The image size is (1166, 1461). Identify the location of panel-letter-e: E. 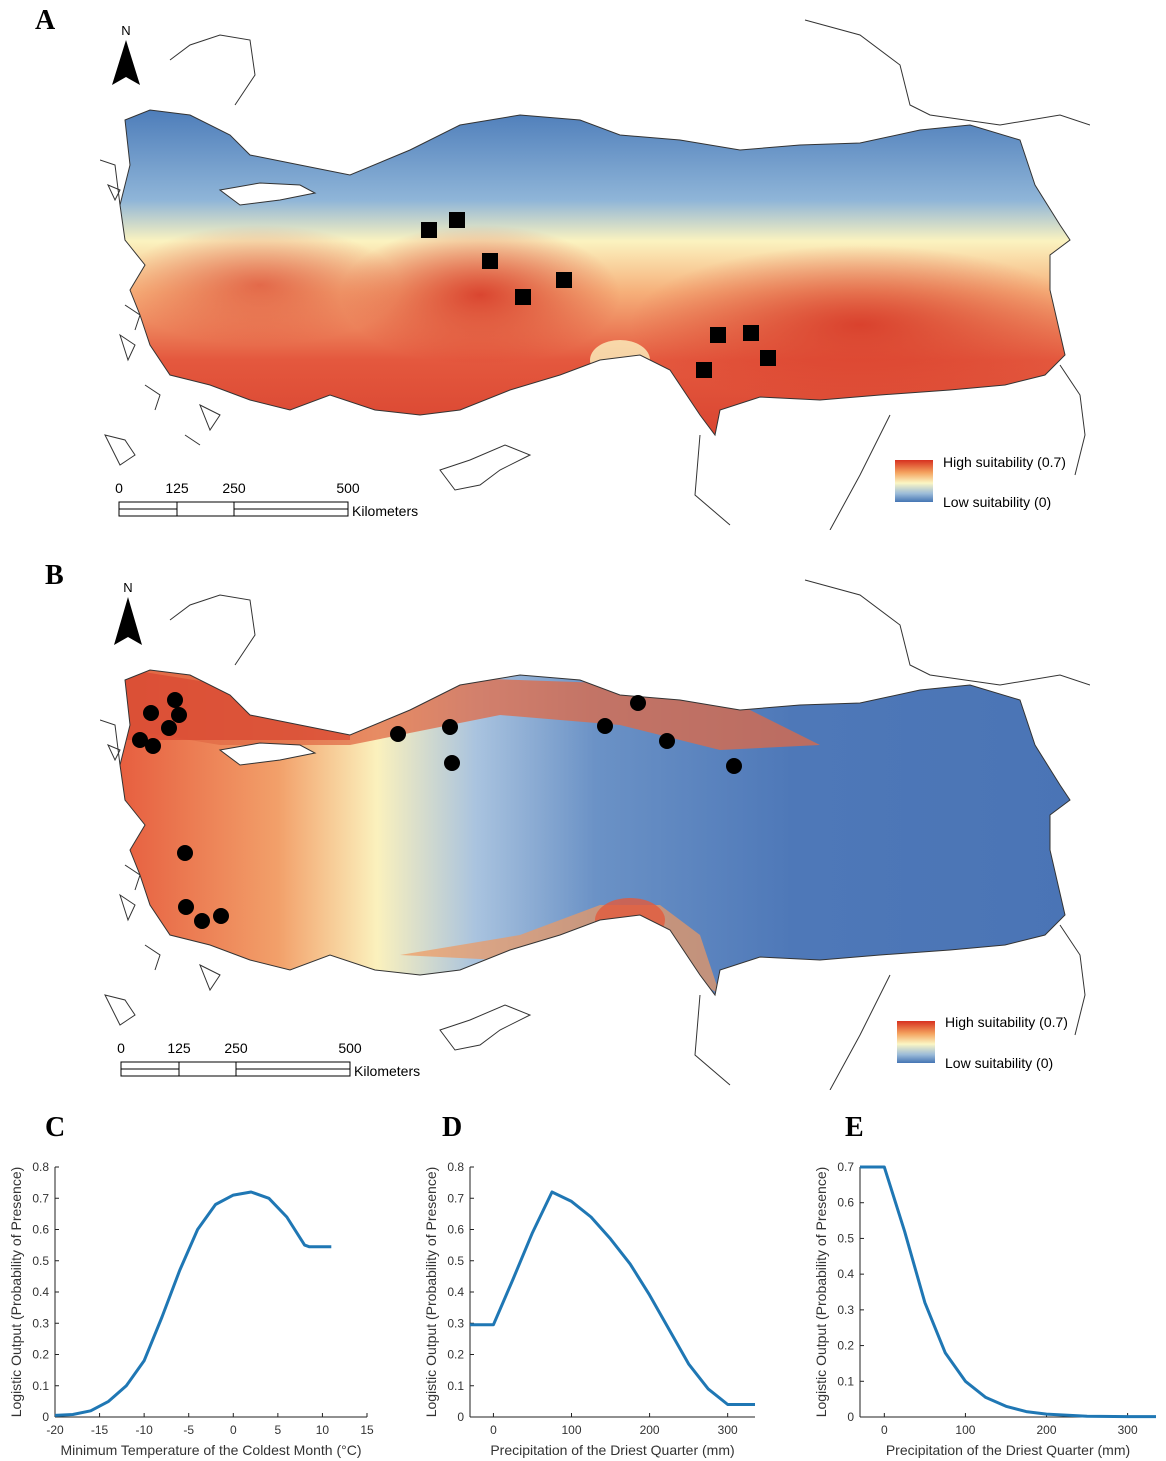
(854, 1127).